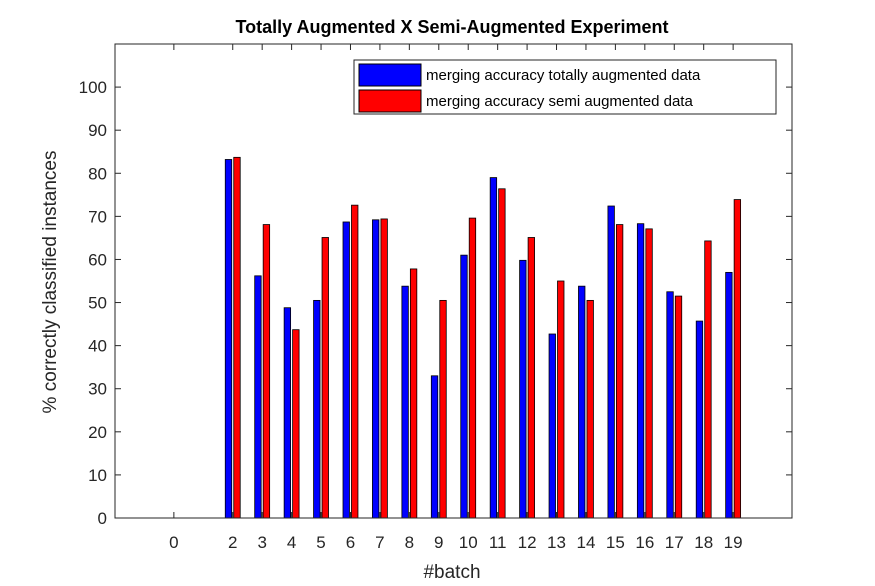 The height and width of the screenshot is (586, 875). I want to click on x-tick-label-2: 2, so click(232, 542).